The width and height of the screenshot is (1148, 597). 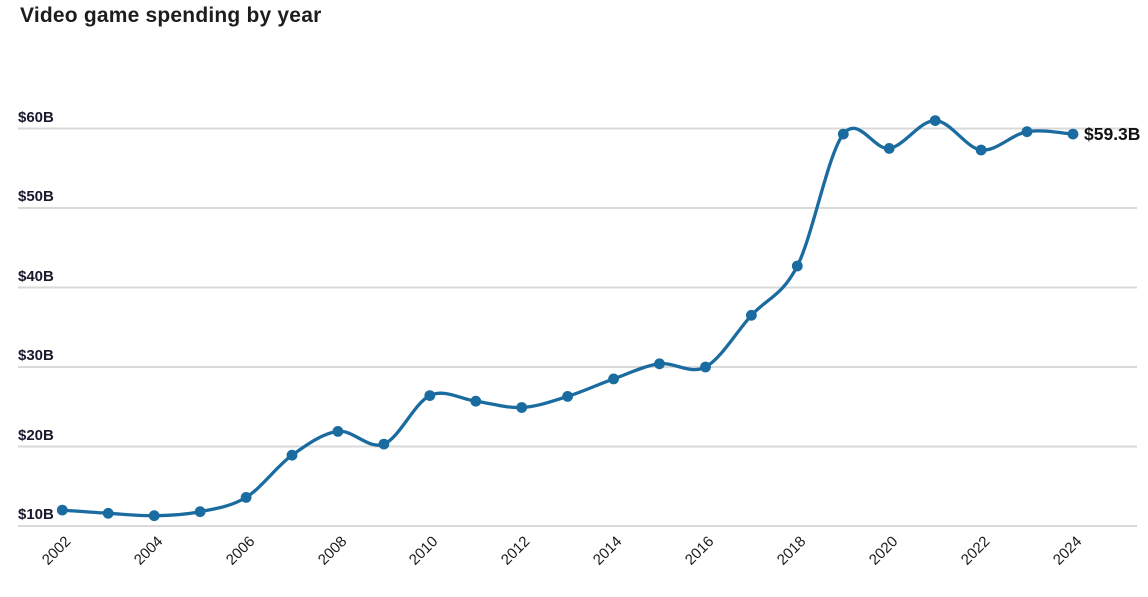 I want to click on data-point-2007, so click(x=292, y=455).